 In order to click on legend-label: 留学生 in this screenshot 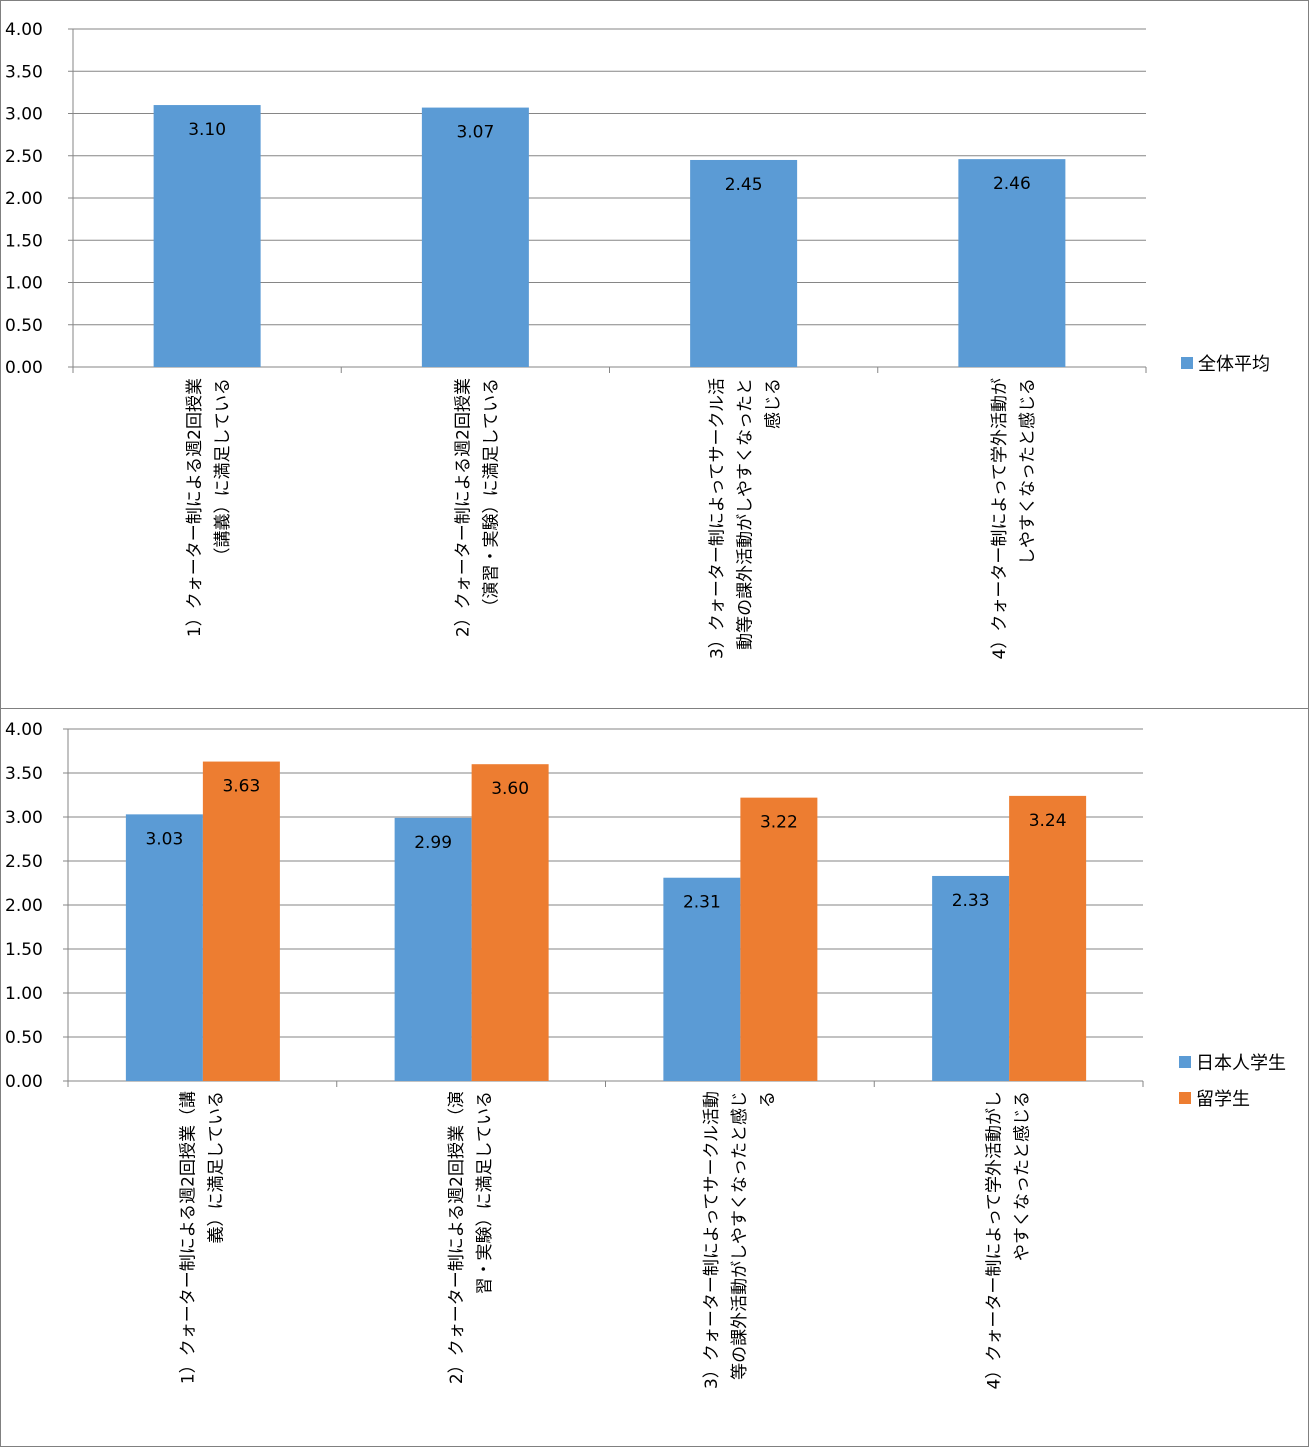, I will do `click(1223, 1099)`.